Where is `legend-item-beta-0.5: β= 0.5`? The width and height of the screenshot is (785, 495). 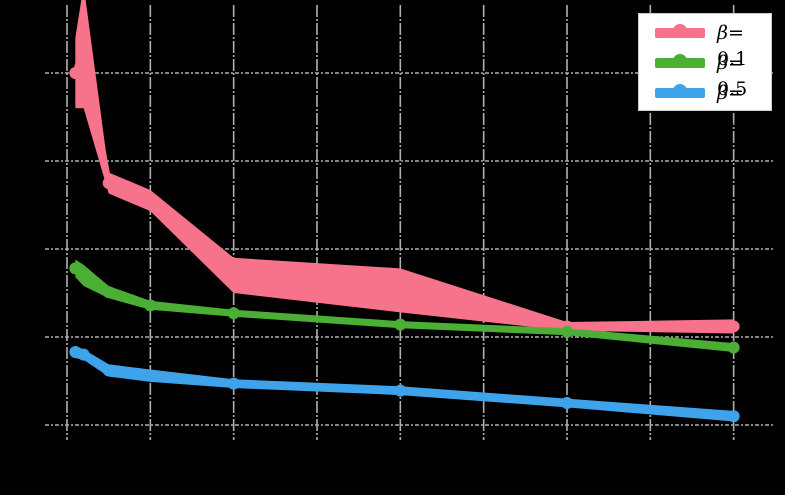 legend-item-beta-0.5: β= 0.5 is located at coordinates (705, 75).